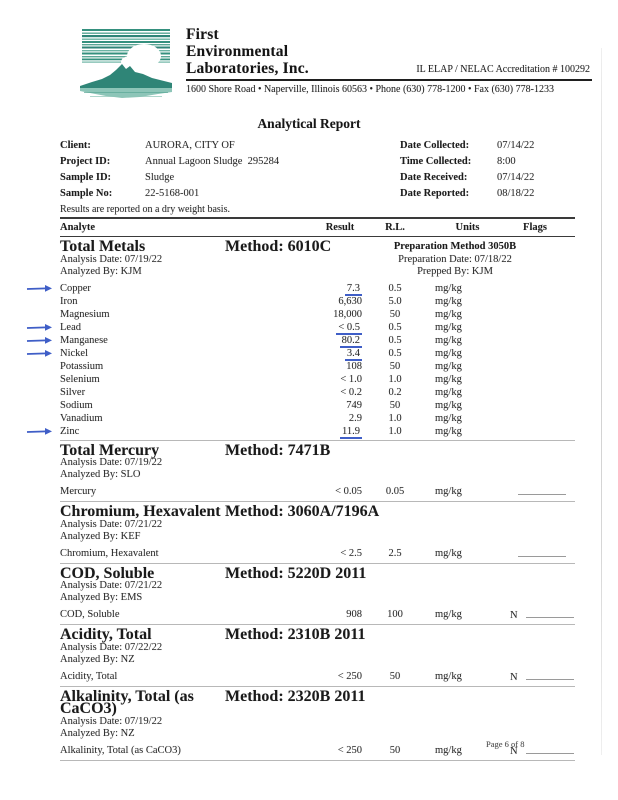 This screenshot has height=800, width=618. I want to click on analyte-name: Zinc, so click(70, 431).